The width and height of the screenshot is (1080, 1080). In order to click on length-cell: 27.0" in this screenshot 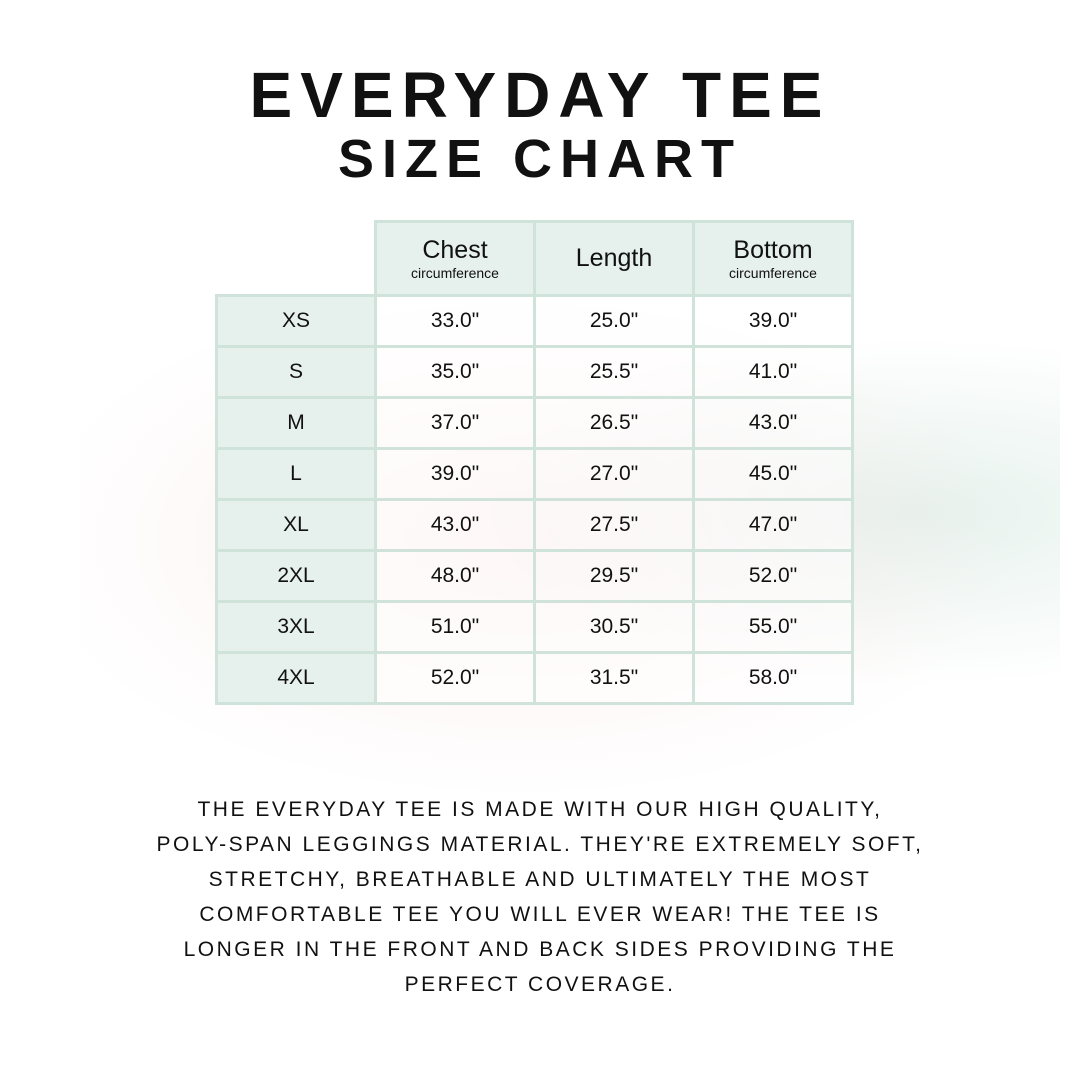, I will do `click(614, 474)`.